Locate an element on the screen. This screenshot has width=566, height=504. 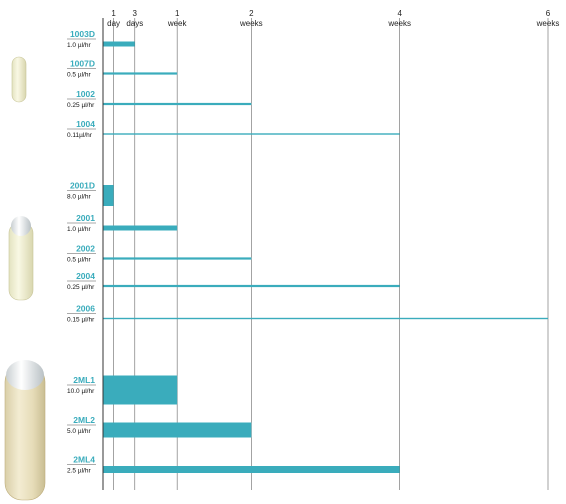
x-tick-label: 2 is located at coordinates (251, 13).